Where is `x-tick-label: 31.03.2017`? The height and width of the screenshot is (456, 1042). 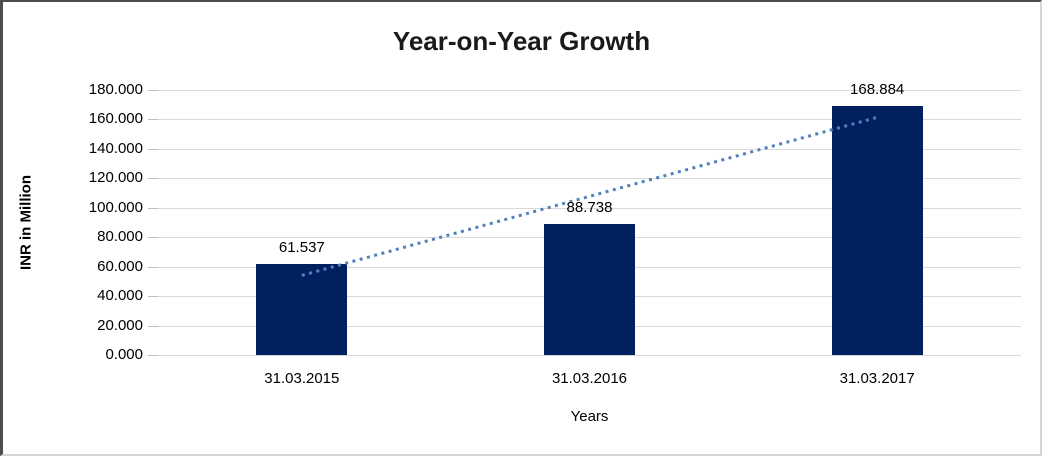
x-tick-label: 31.03.2017 is located at coordinates (877, 378).